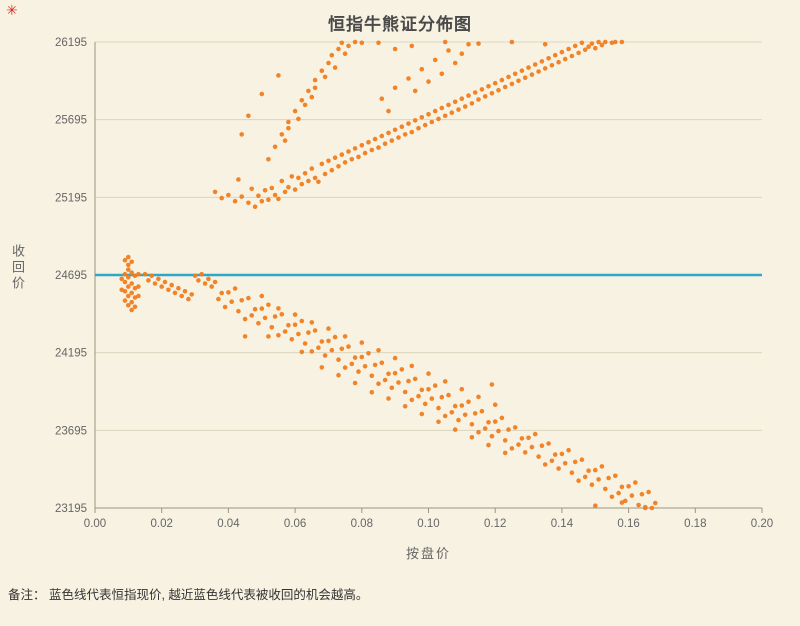  Describe the element at coordinates (495, 524) in the screenshot. I see `x-tick-label: 0.12` at that location.